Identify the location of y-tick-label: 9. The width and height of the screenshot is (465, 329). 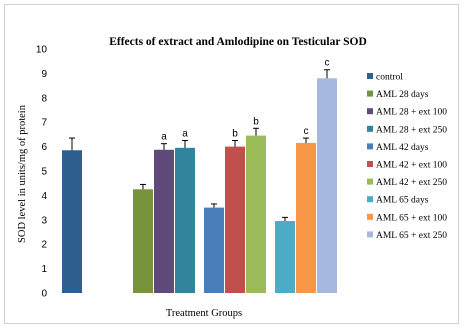
(44, 74).